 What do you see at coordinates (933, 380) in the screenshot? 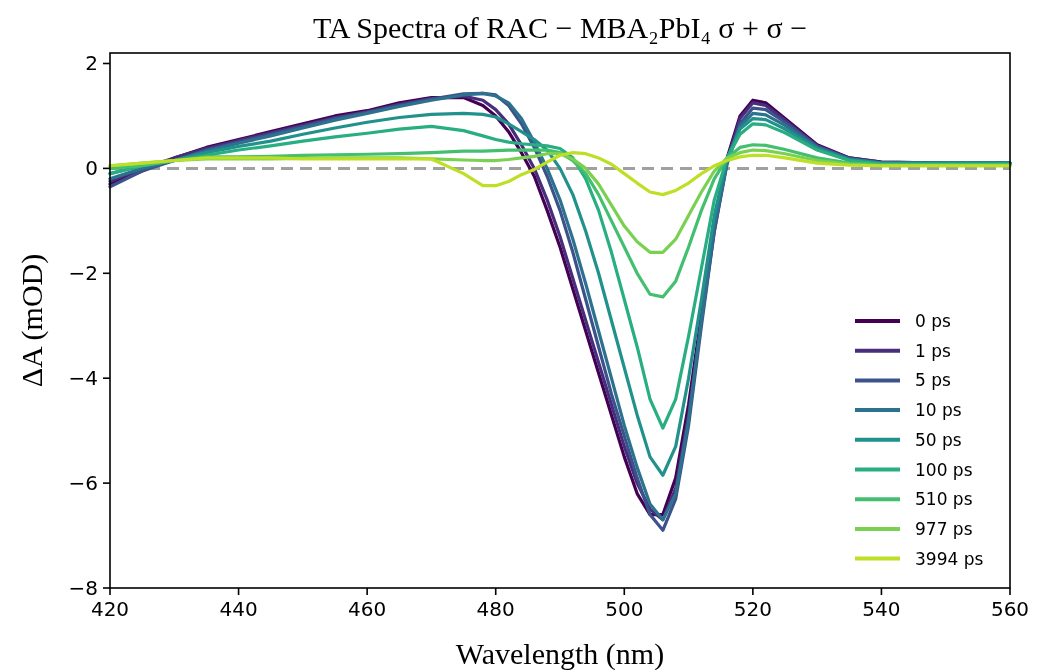
I see `legend-label: 5 ps` at bounding box center [933, 380].